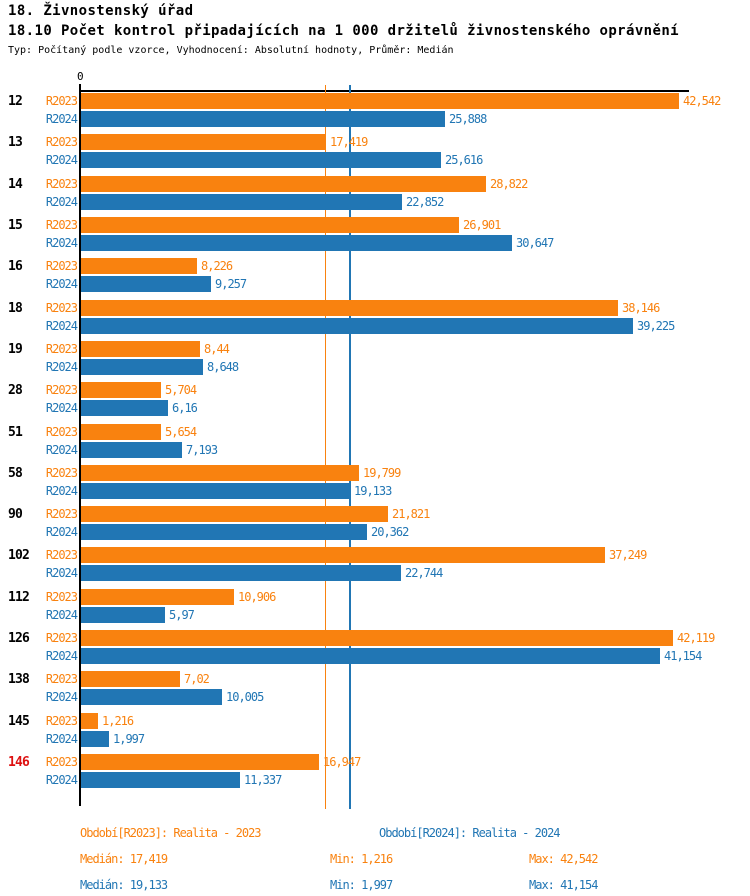 Image resolution: width=750 pixels, height=896 pixels. I want to click on series-tag-R2024-145: R2024, so click(61, 739).